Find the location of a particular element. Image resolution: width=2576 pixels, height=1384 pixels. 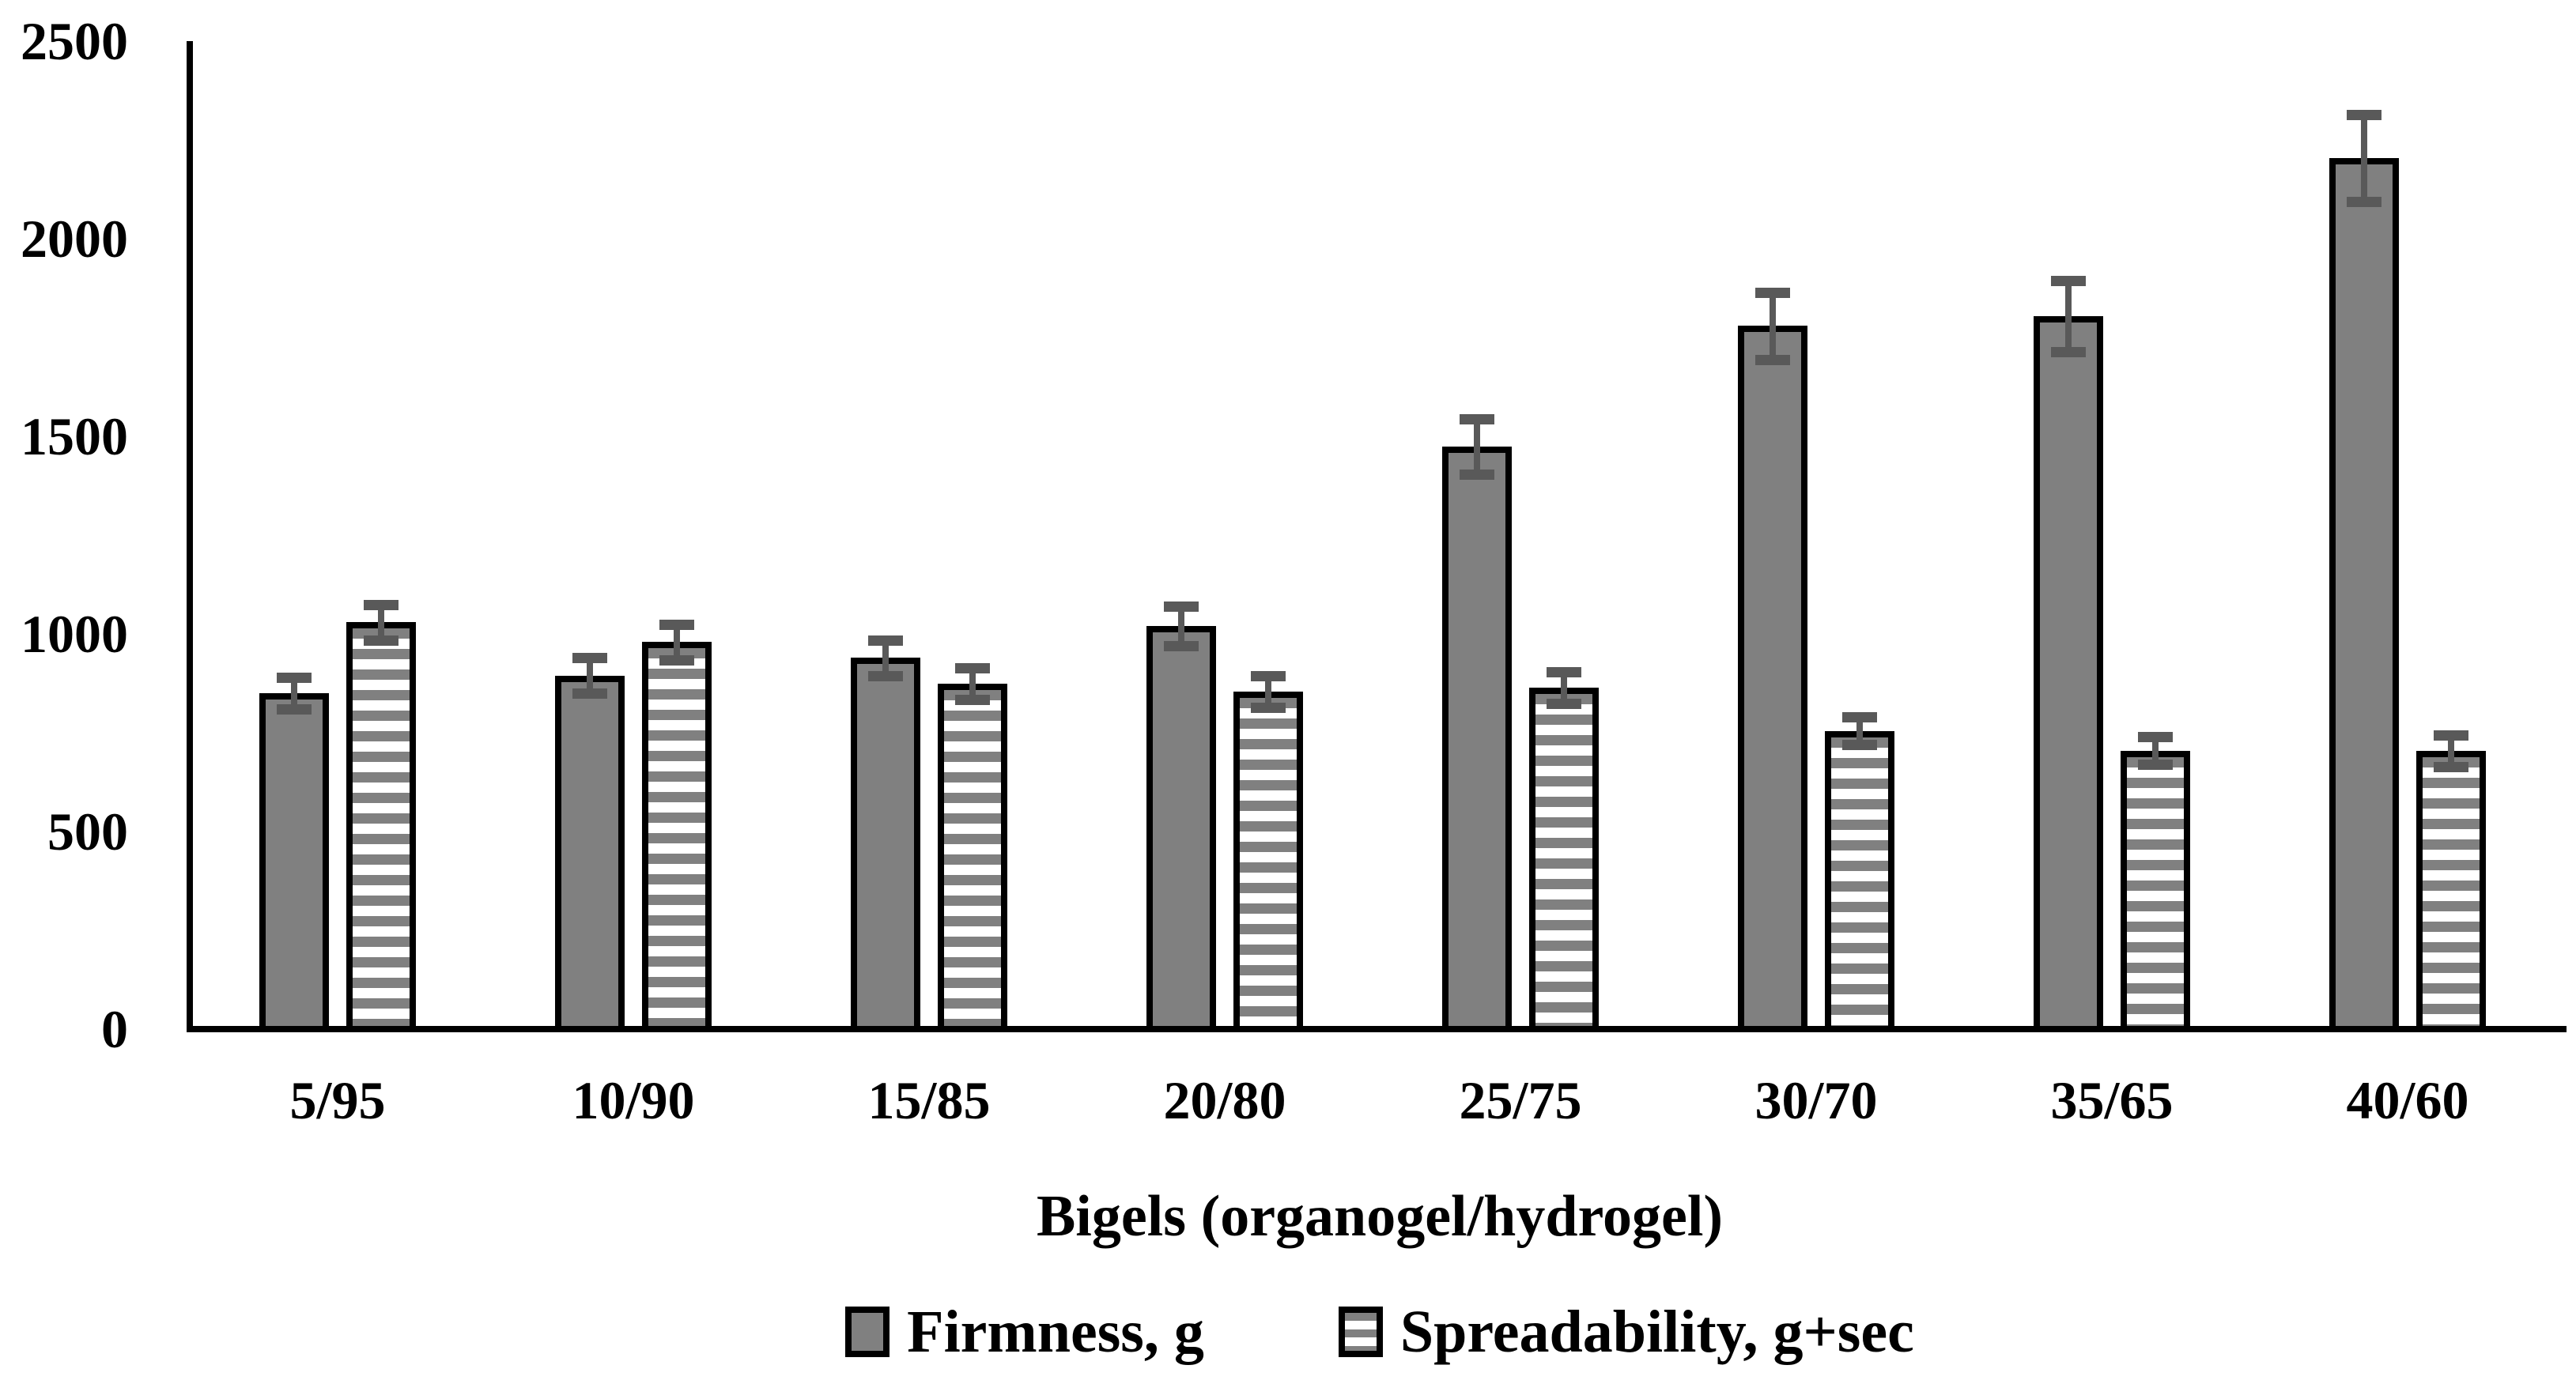

bar-solid-20/80 is located at coordinates (1181, 829).